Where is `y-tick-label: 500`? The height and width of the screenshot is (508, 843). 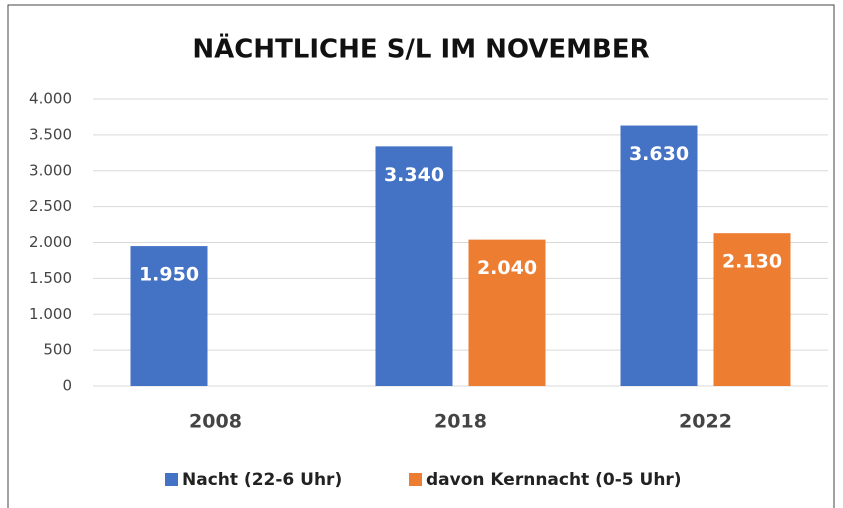
y-tick-label: 500 is located at coordinates (57, 350).